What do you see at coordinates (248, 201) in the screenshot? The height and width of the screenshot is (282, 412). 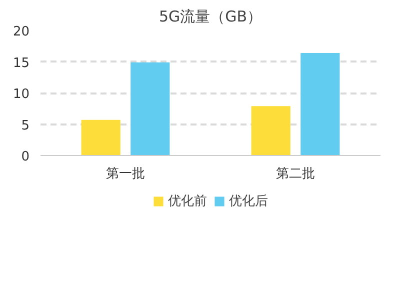 I see `legend-label: 优化后` at bounding box center [248, 201].